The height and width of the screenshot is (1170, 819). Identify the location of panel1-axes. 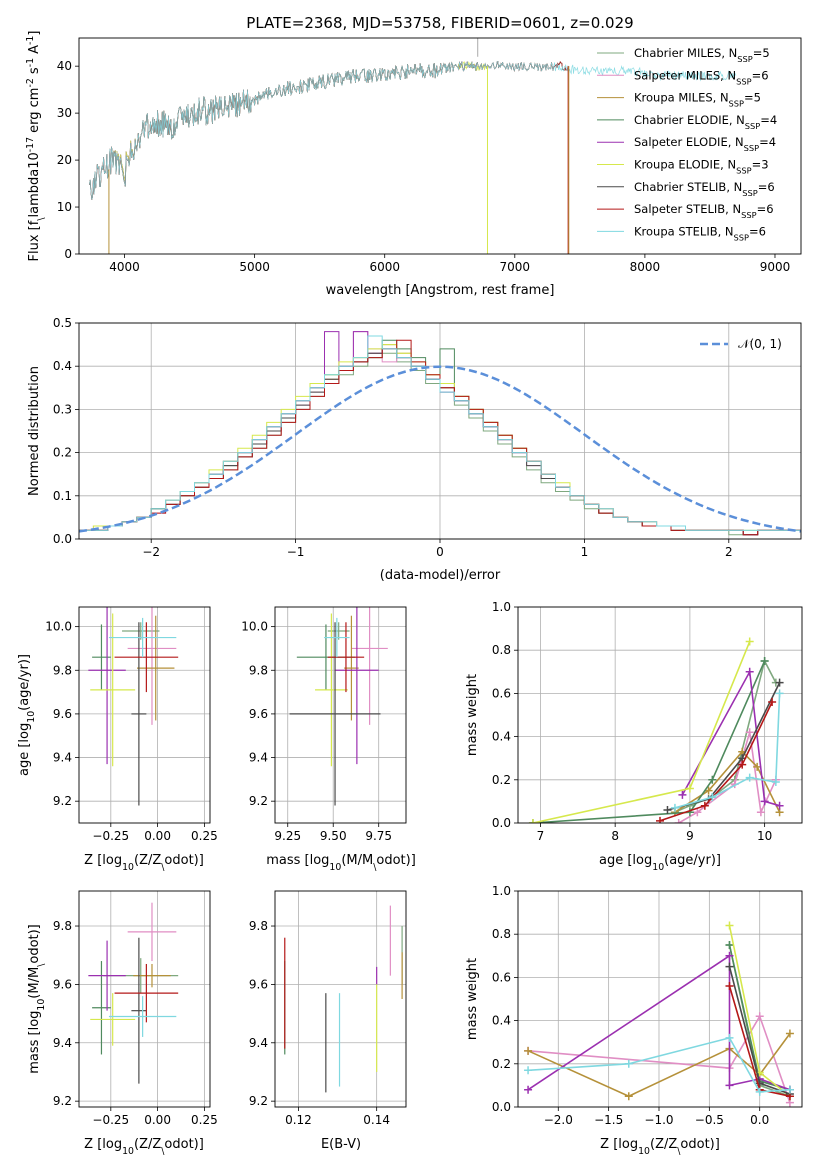
(425, 161).